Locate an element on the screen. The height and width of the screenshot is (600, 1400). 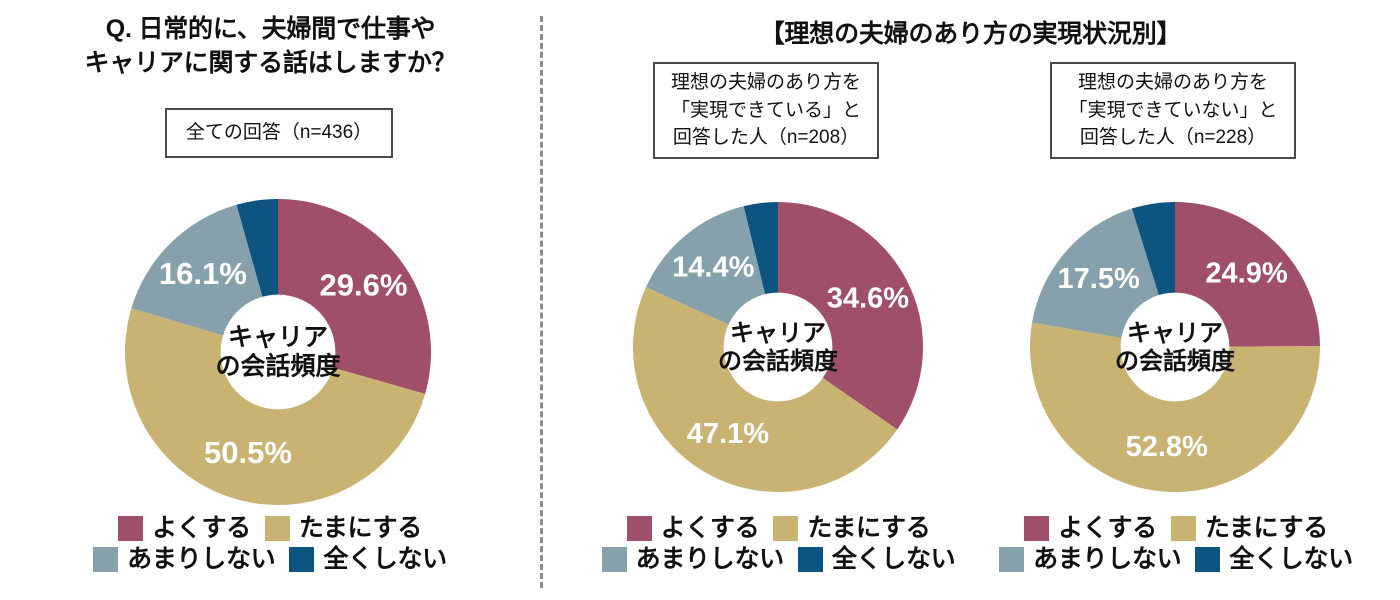
slice-value-label: 16.1% is located at coordinates (203, 273).